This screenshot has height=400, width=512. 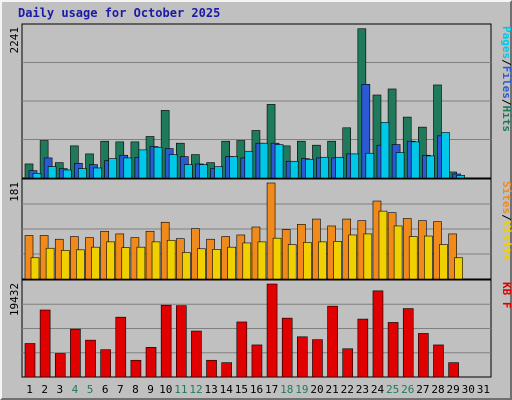 What do you see at coordinates (90, 389) in the screenshot?
I see `x-tick-label: 5` at bounding box center [90, 389].